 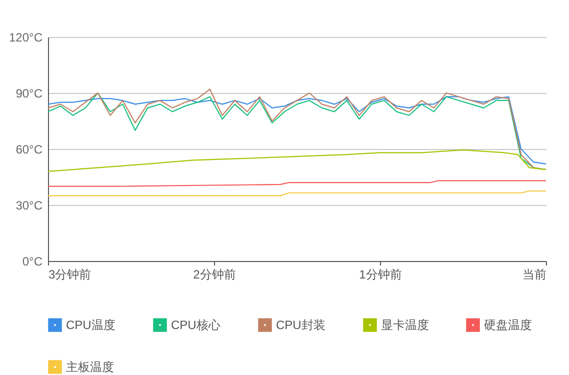 I want to click on y-tick-label: 90°C, so click(x=29, y=93).